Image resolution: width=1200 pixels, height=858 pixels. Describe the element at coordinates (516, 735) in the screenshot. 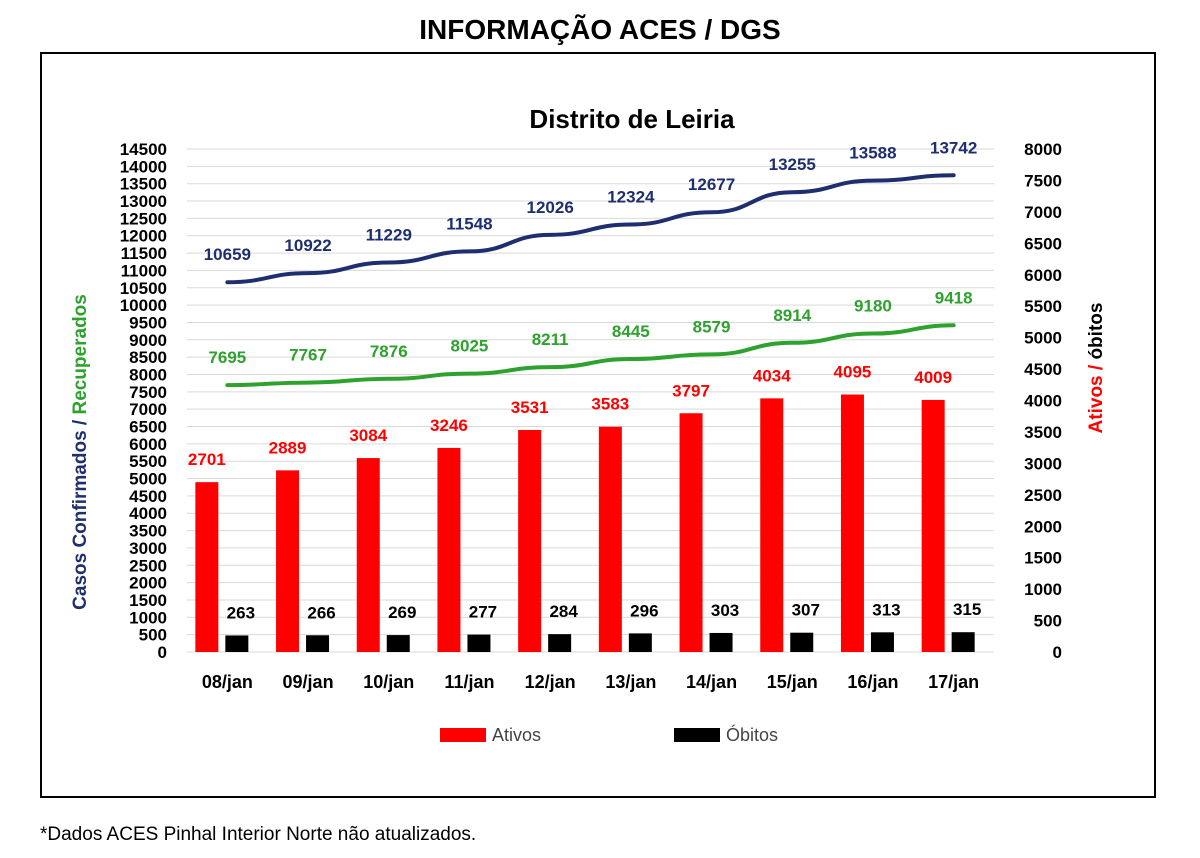

I see `legend-label: Ativos` at that location.